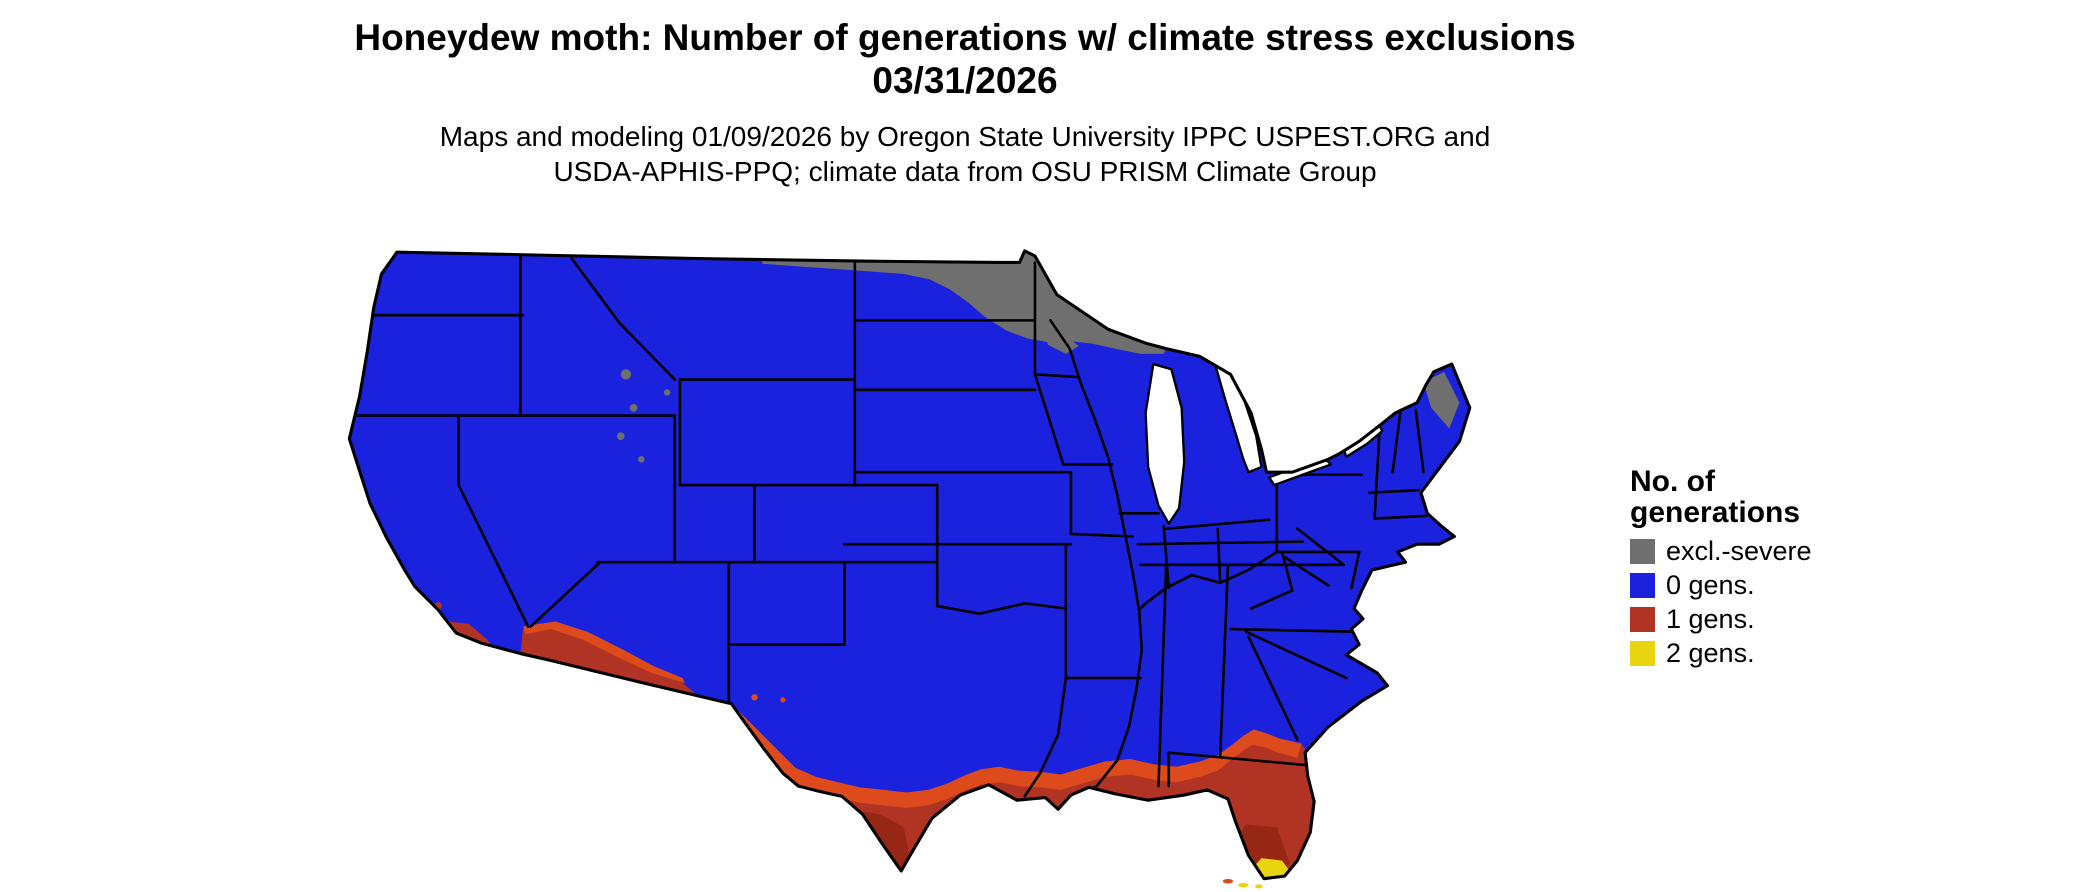  What do you see at coordinates (1642, 619) in the screenshot?
I see `legend-swatch-1-gens` at bounding box center [1642, 619].